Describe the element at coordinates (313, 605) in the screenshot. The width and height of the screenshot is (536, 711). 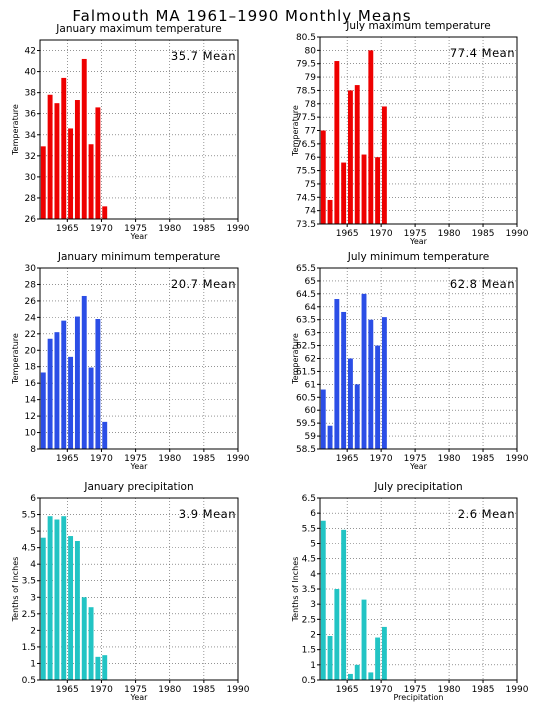
I see `y-tick-label: 3` at that location.